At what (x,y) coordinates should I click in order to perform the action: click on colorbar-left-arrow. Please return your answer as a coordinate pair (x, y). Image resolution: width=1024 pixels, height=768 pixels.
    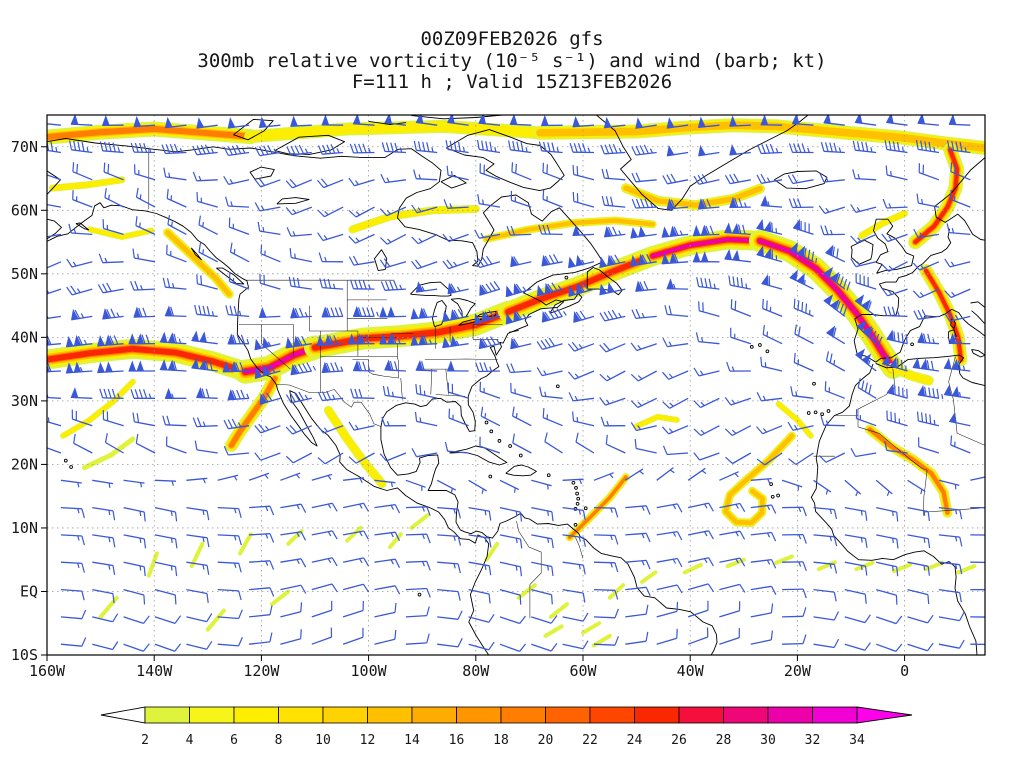
    Looking at the image, I should click on (123, 715).